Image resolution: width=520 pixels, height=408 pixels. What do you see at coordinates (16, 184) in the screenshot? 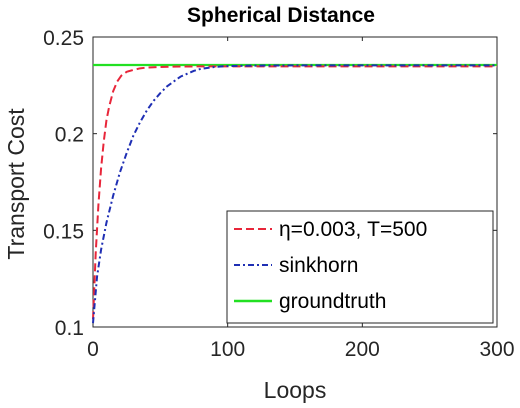
I see `y-axis-label: Transport Cost` at bounding box center [16, 184].